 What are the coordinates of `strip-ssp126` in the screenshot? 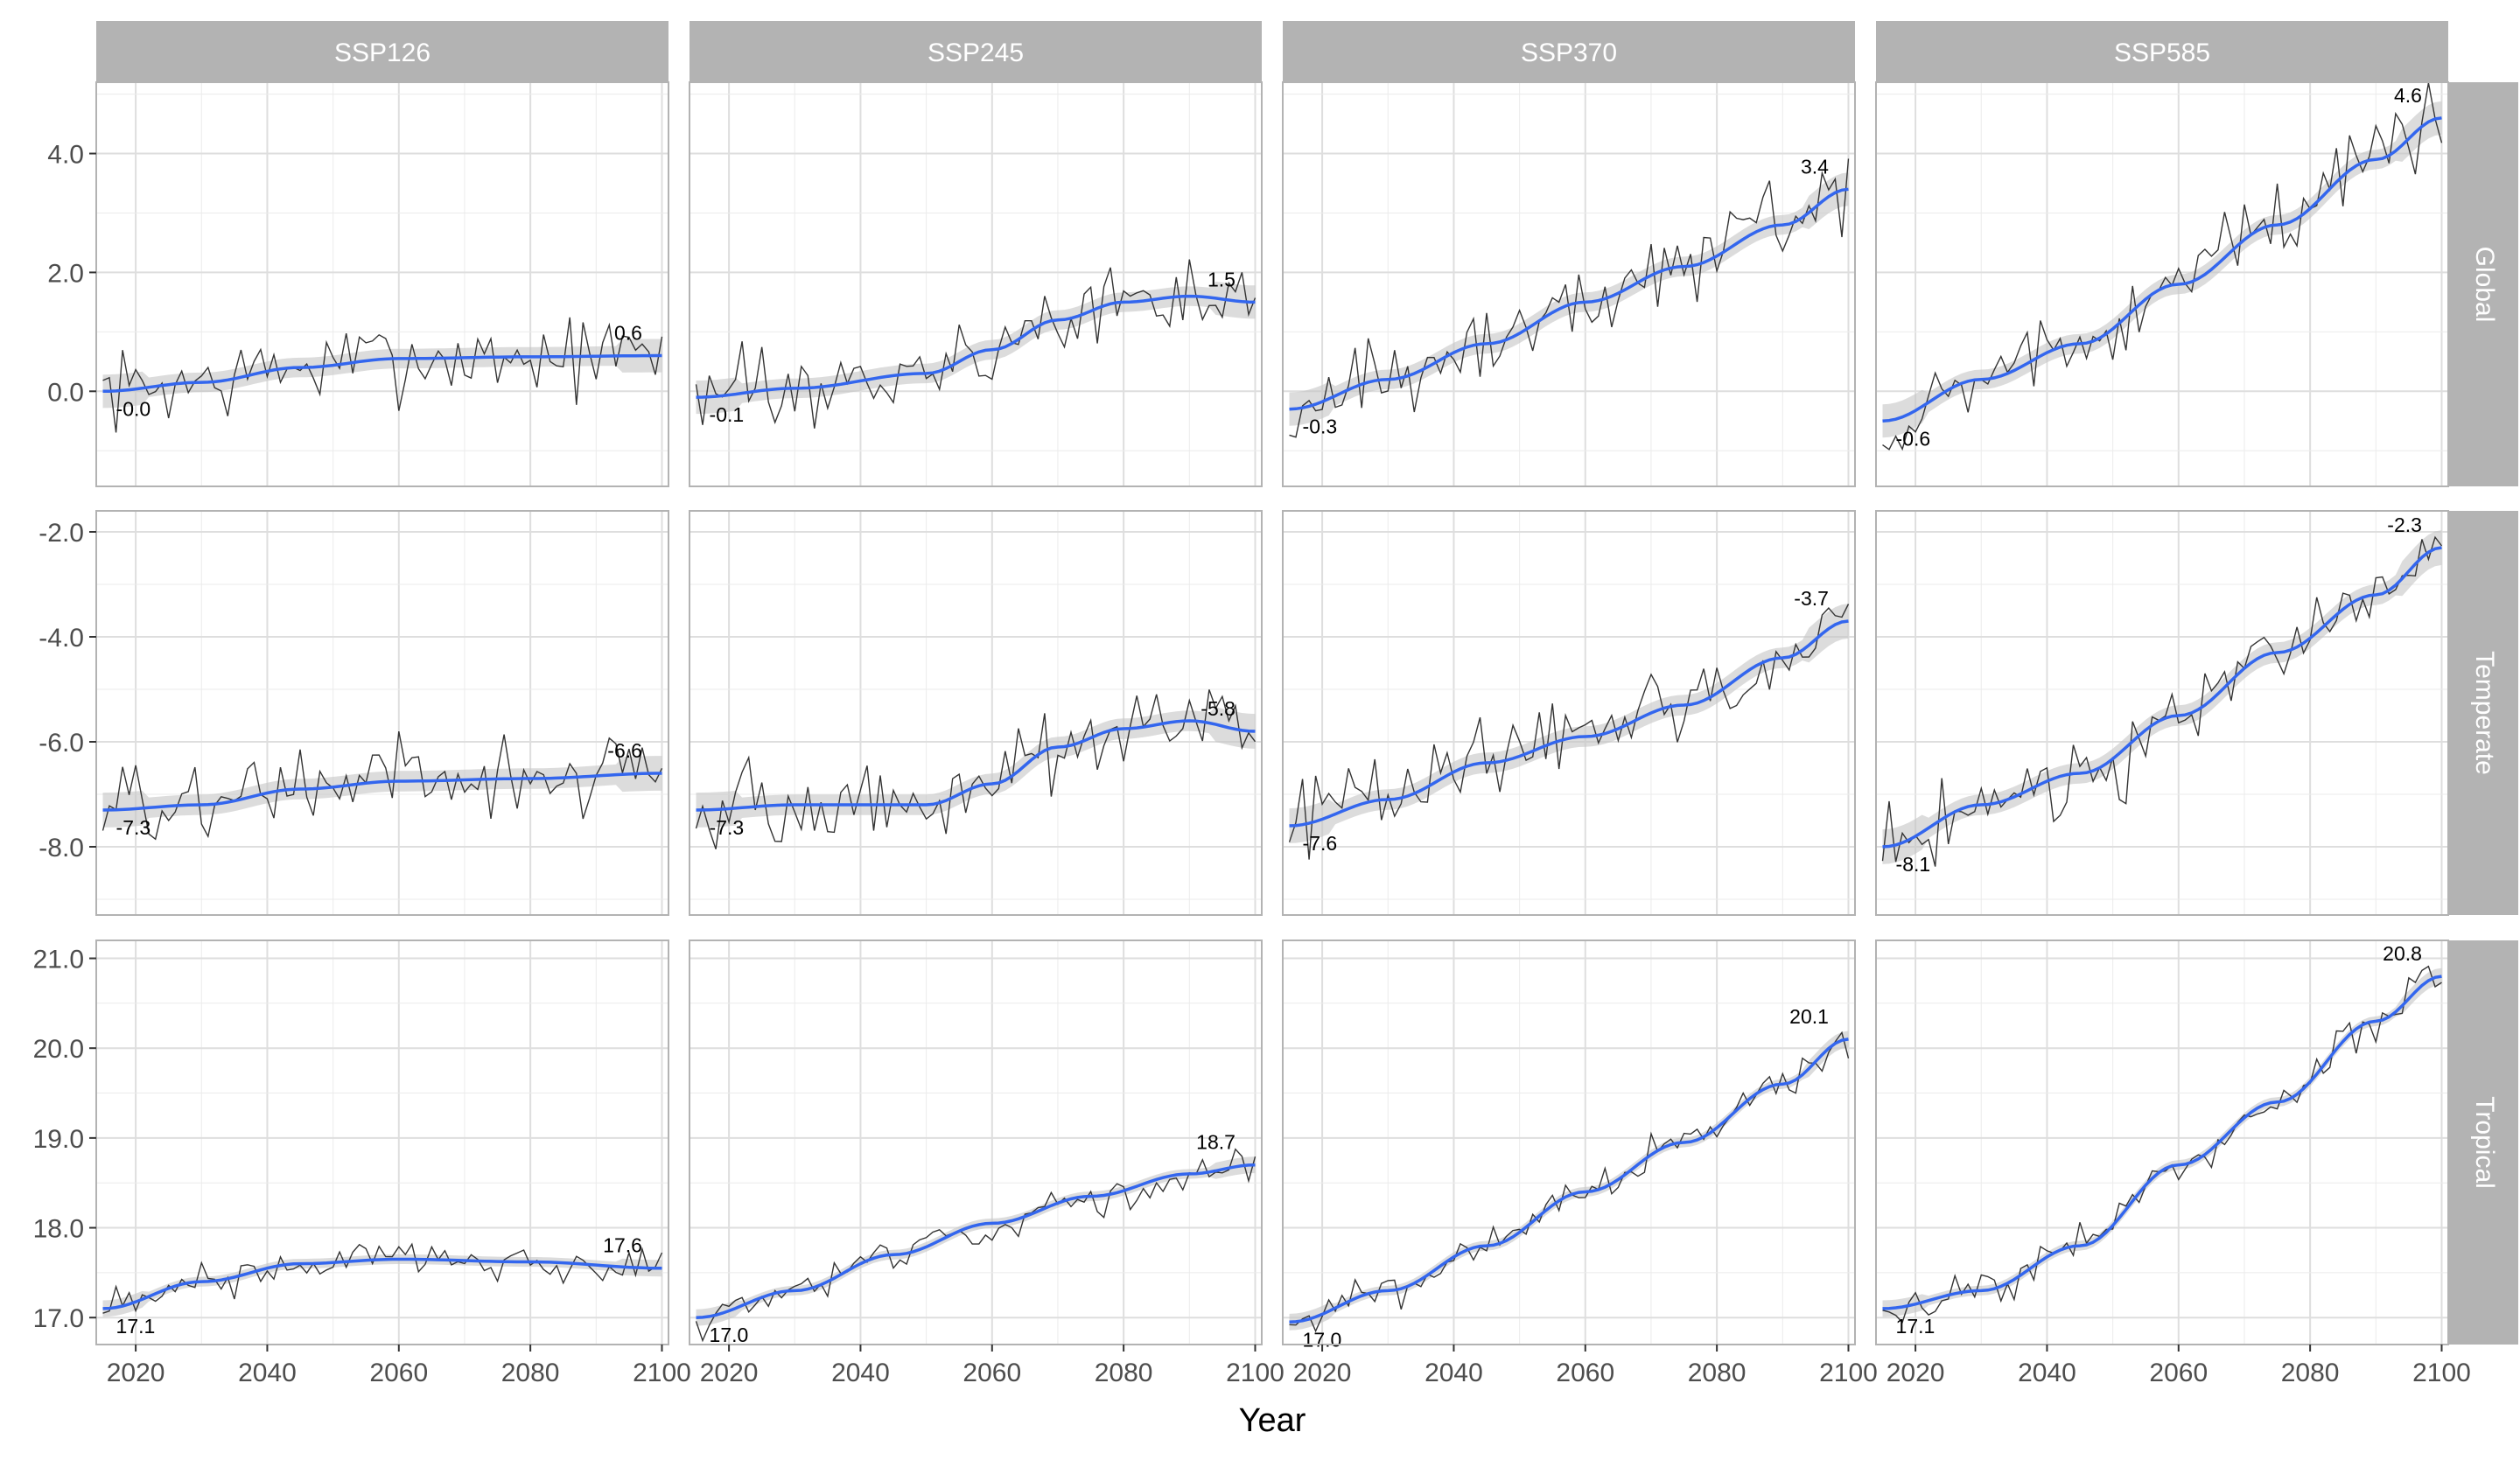 It's located at (382, 52).